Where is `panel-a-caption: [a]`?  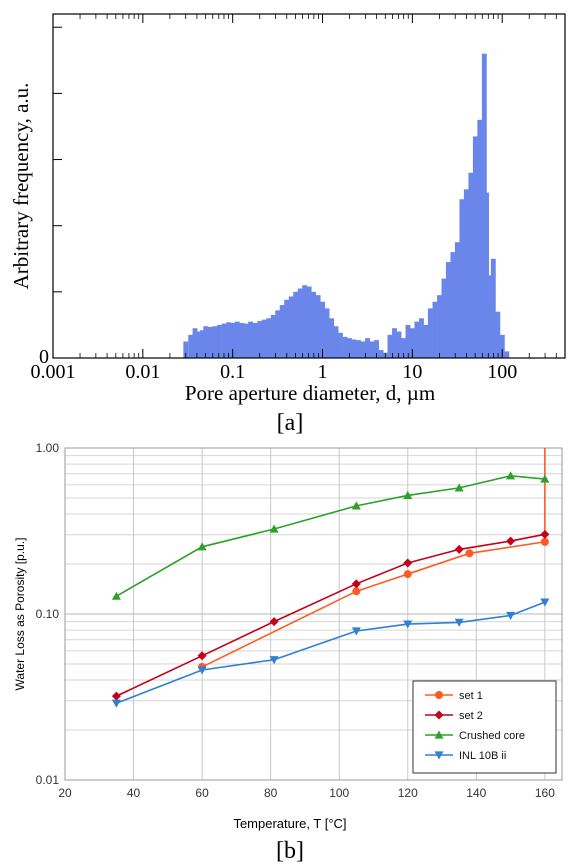 panel-a-caption: [a] is located at coordinates (290, 423).